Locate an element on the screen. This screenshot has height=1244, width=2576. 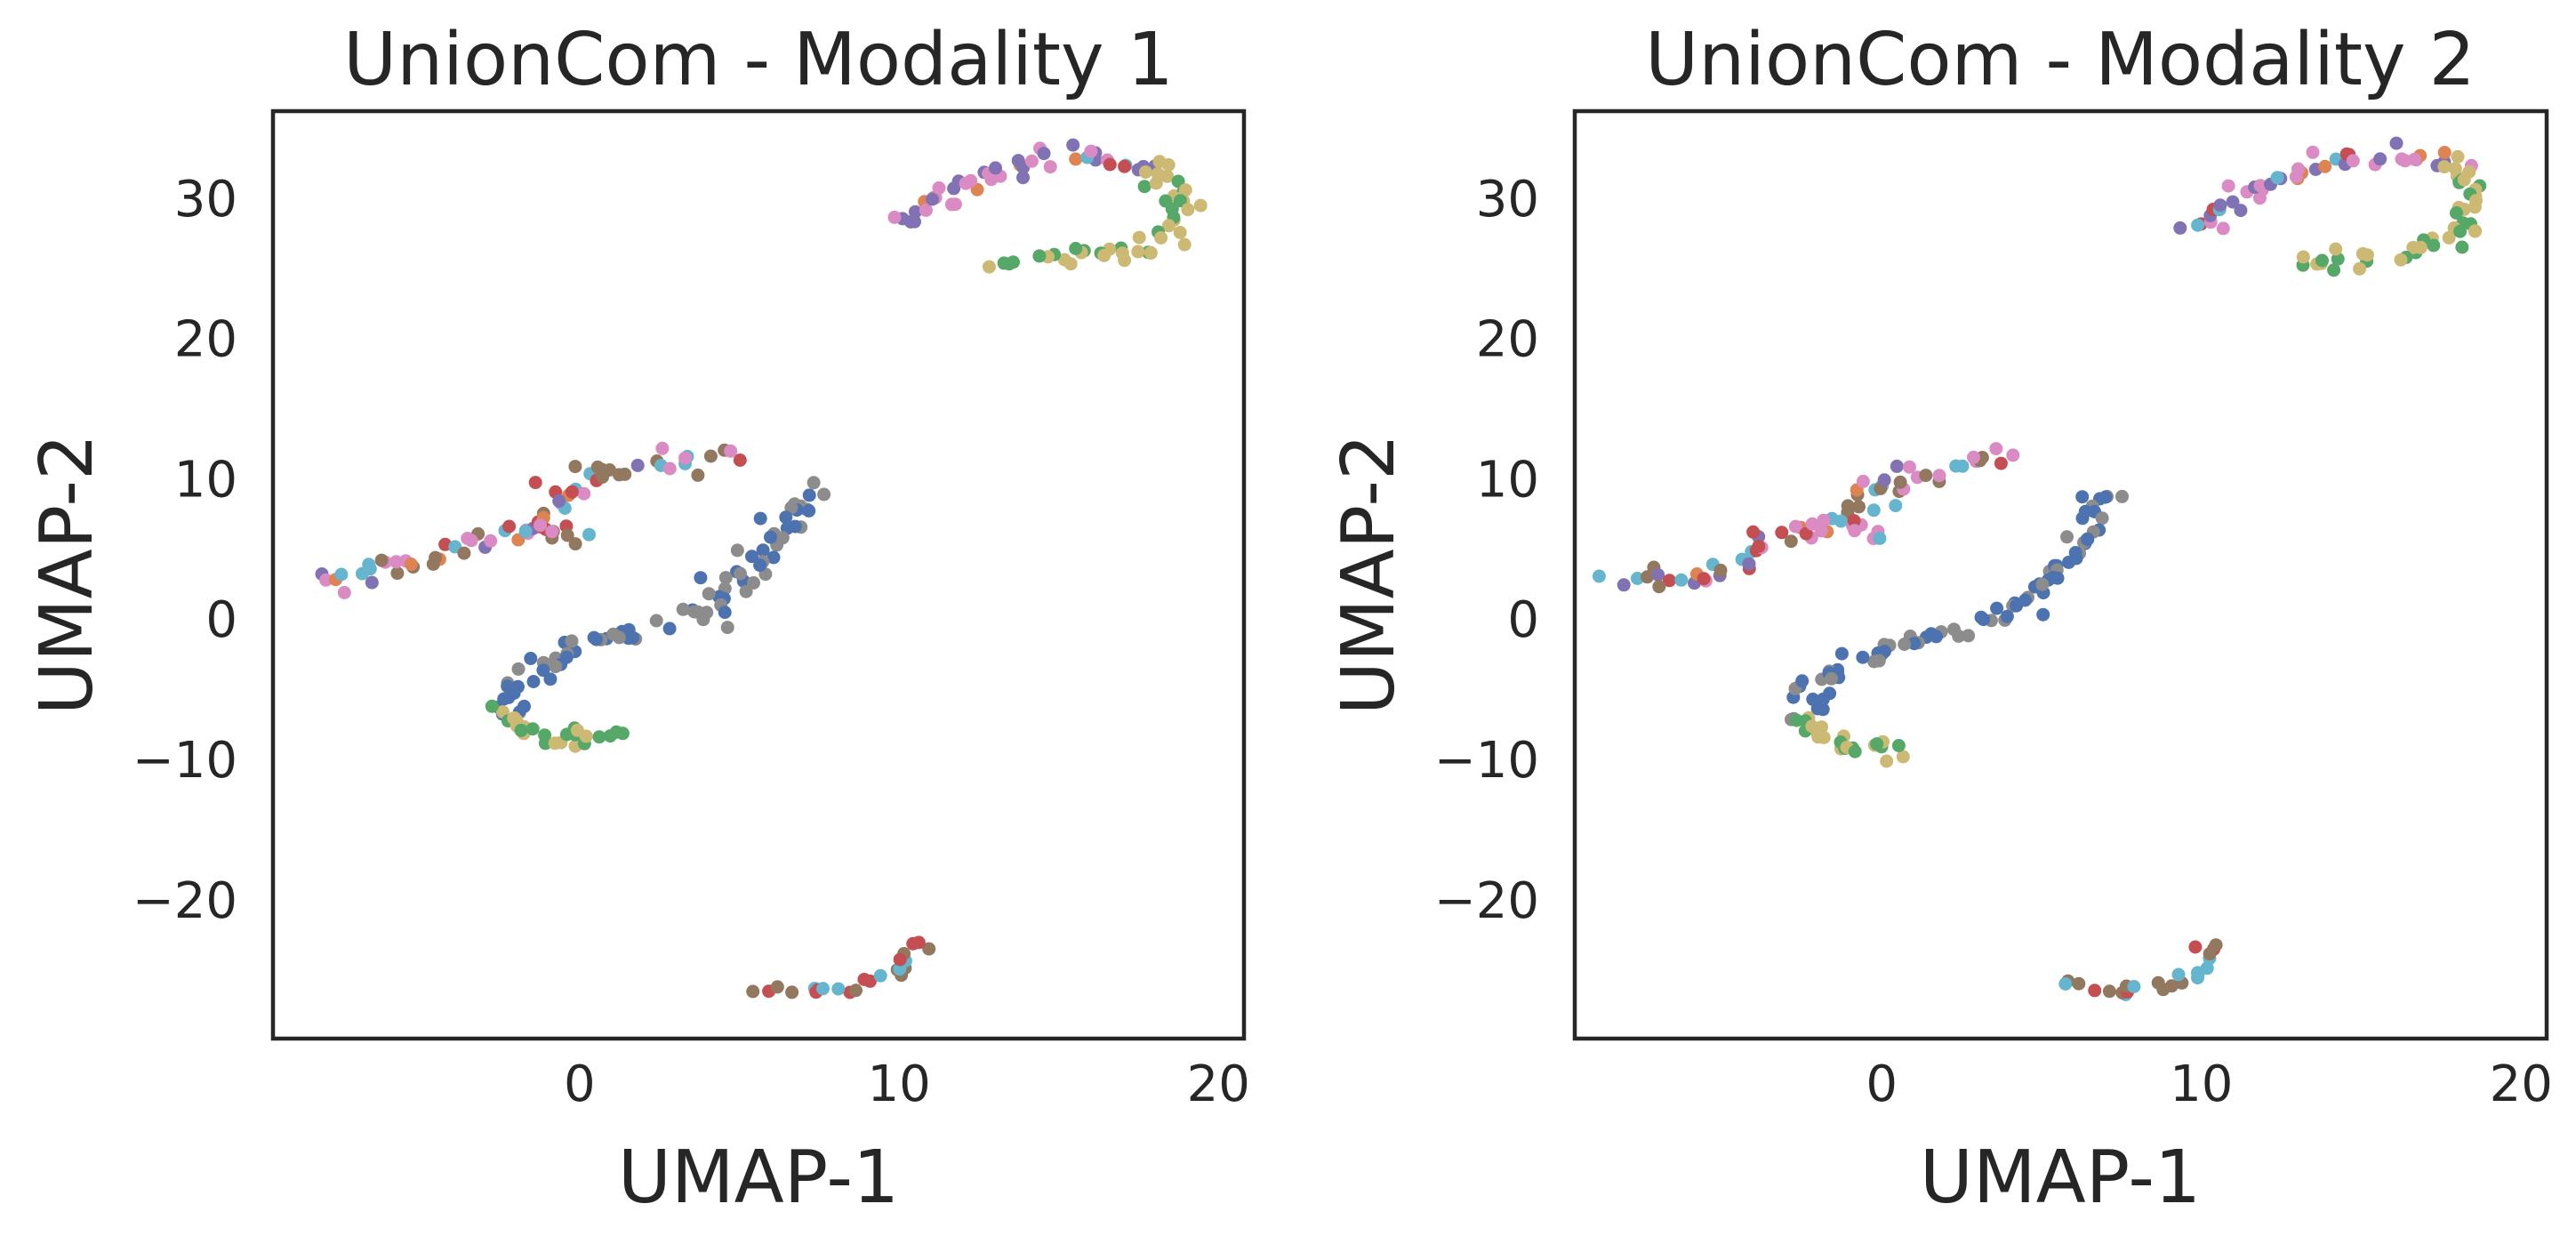
y-tick-label: −20 is located at coordinates (1486, 901).